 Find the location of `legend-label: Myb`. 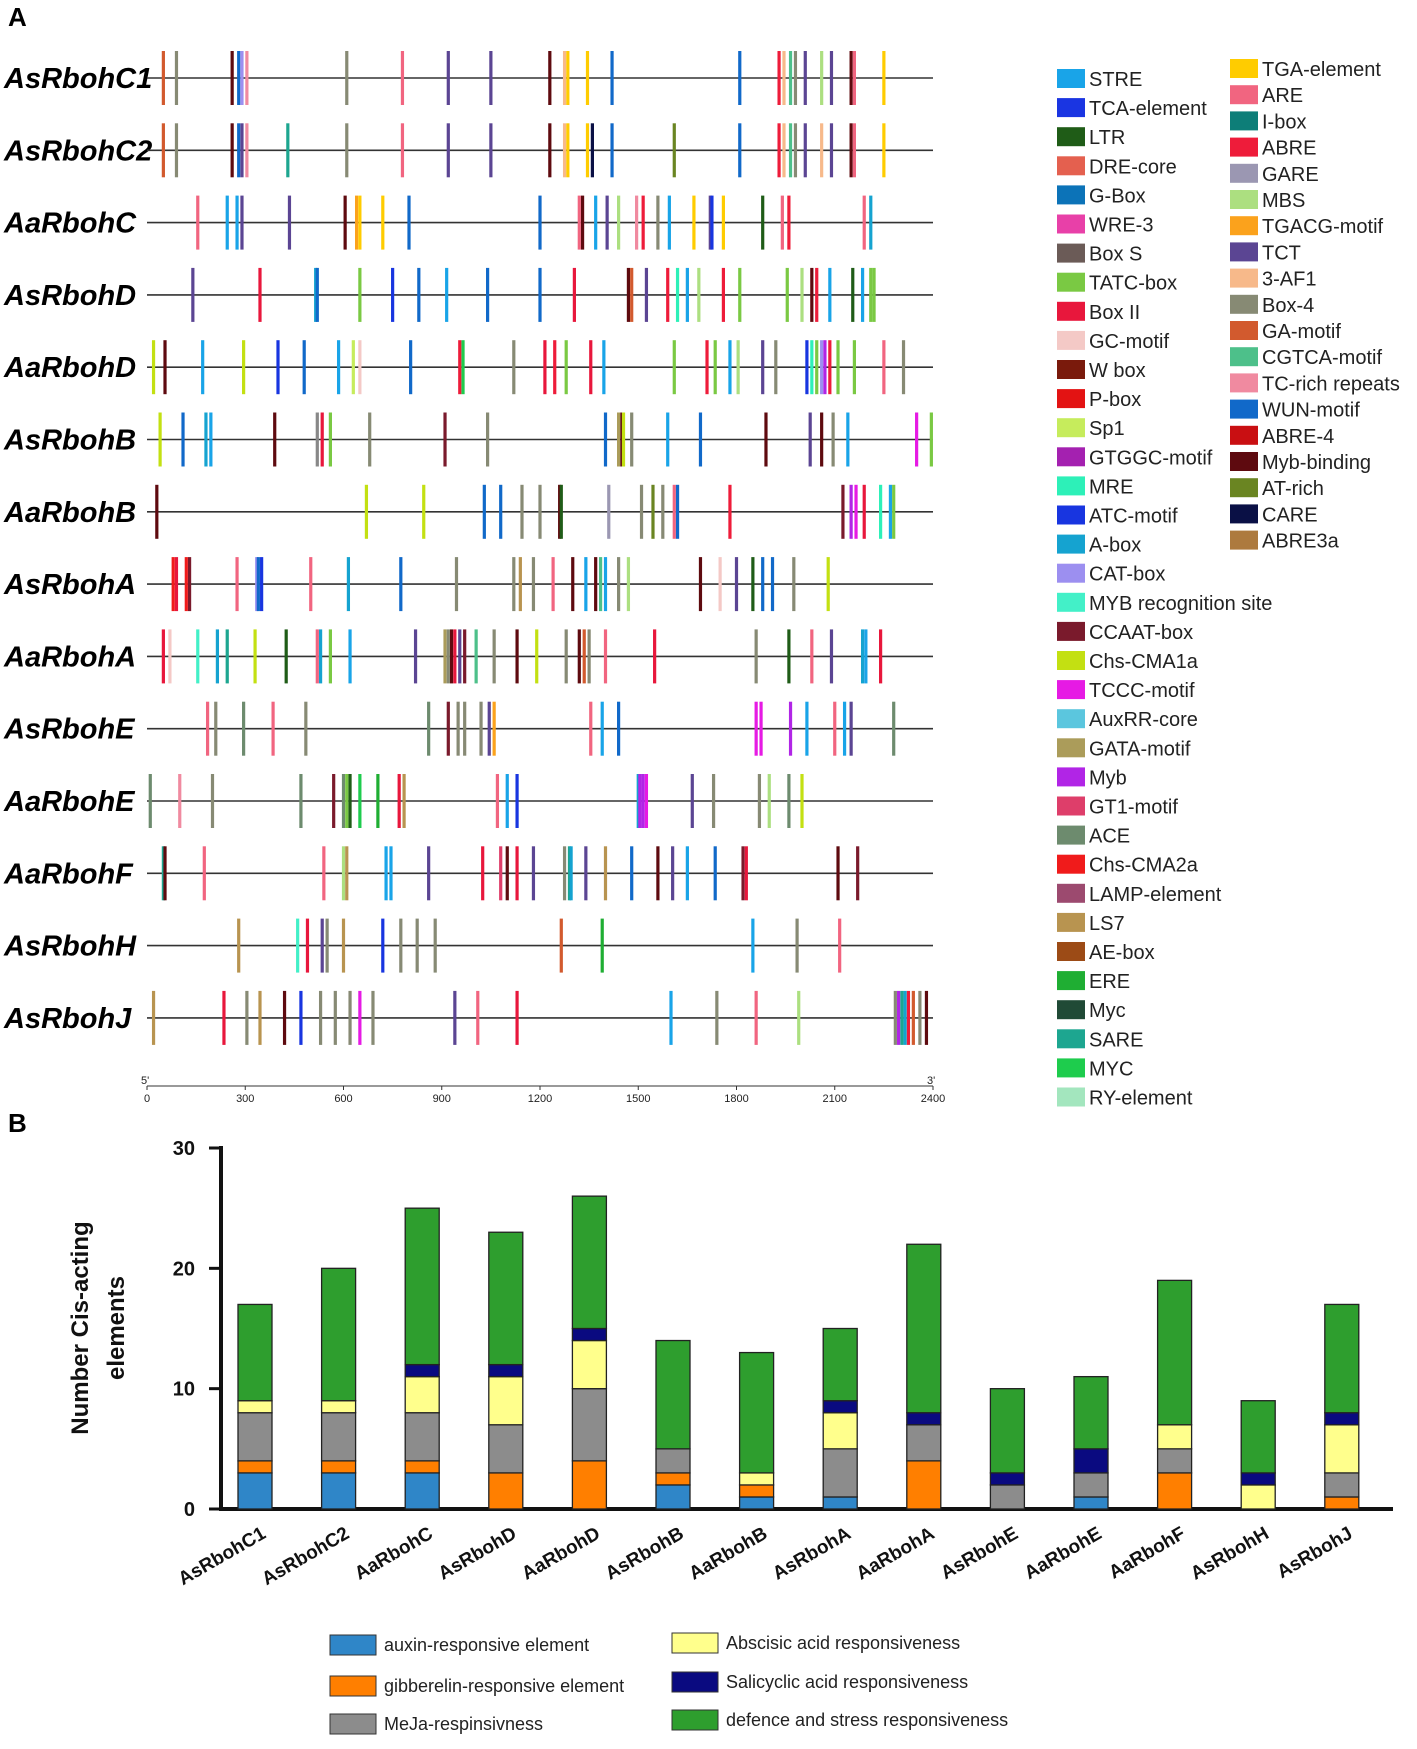

legend-label: Myb is located at coordinates (1108, 778).